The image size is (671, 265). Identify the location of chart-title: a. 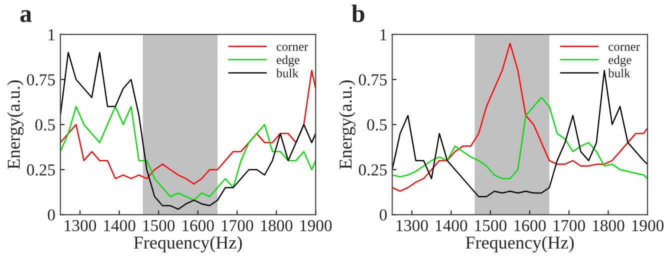
(26, 16).